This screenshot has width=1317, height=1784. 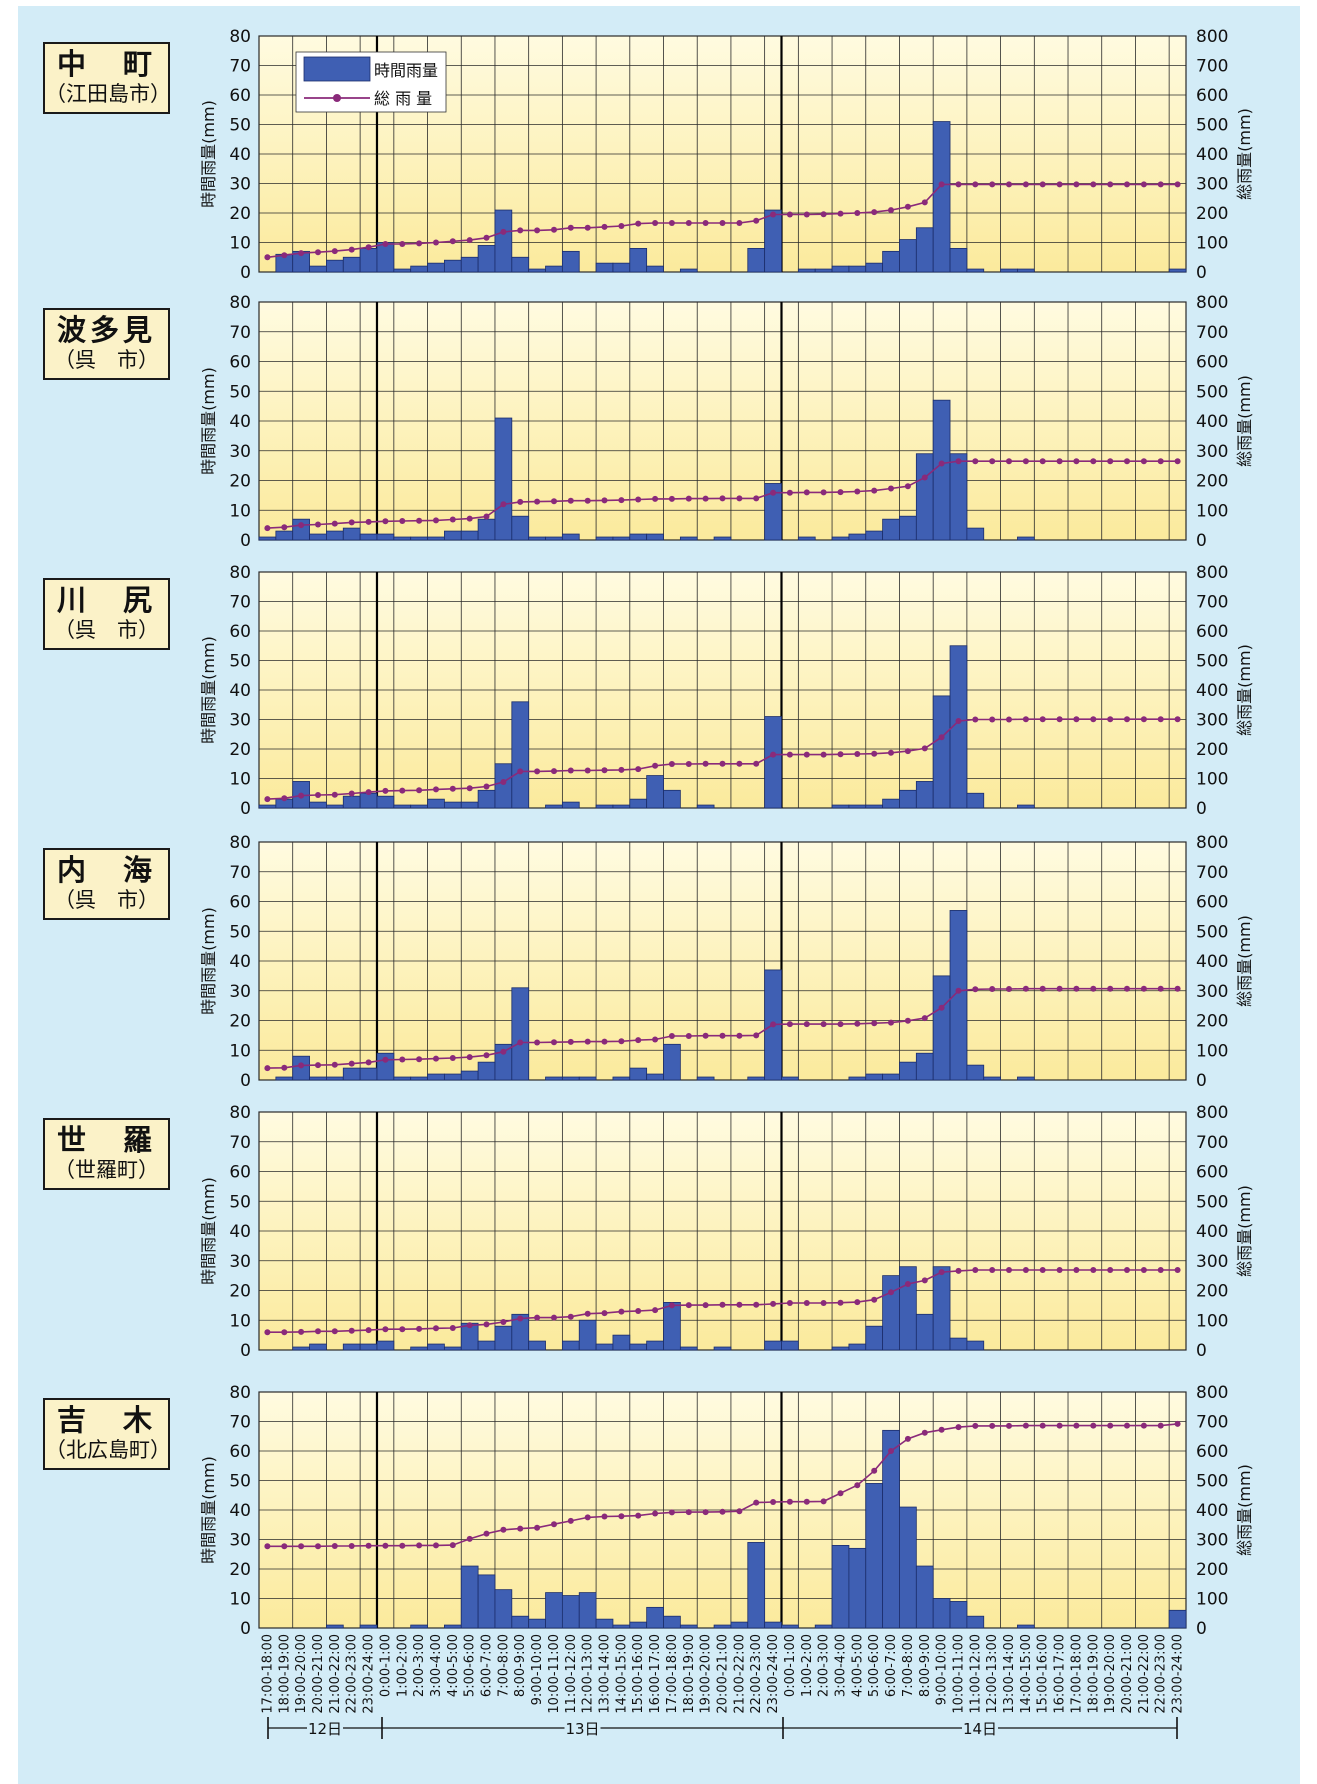 I want to click on station-city: （呉 市）, so click(x=106, y=360).